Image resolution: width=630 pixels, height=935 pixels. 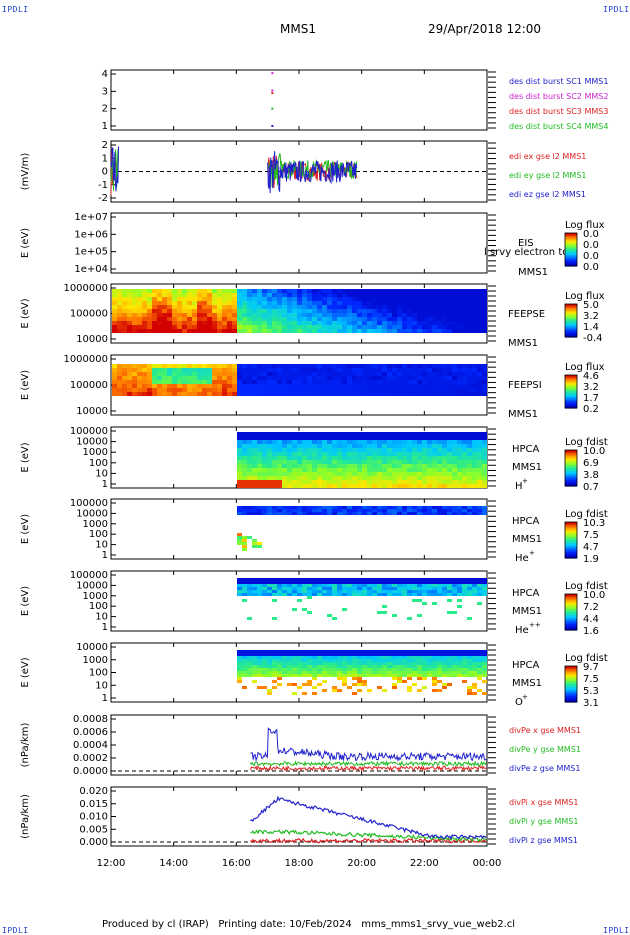 What do you see at coordinates (591, 316) in the screenshot?
I see `colorbar-tick-label: 3.2` at bounding box center [591, 316].